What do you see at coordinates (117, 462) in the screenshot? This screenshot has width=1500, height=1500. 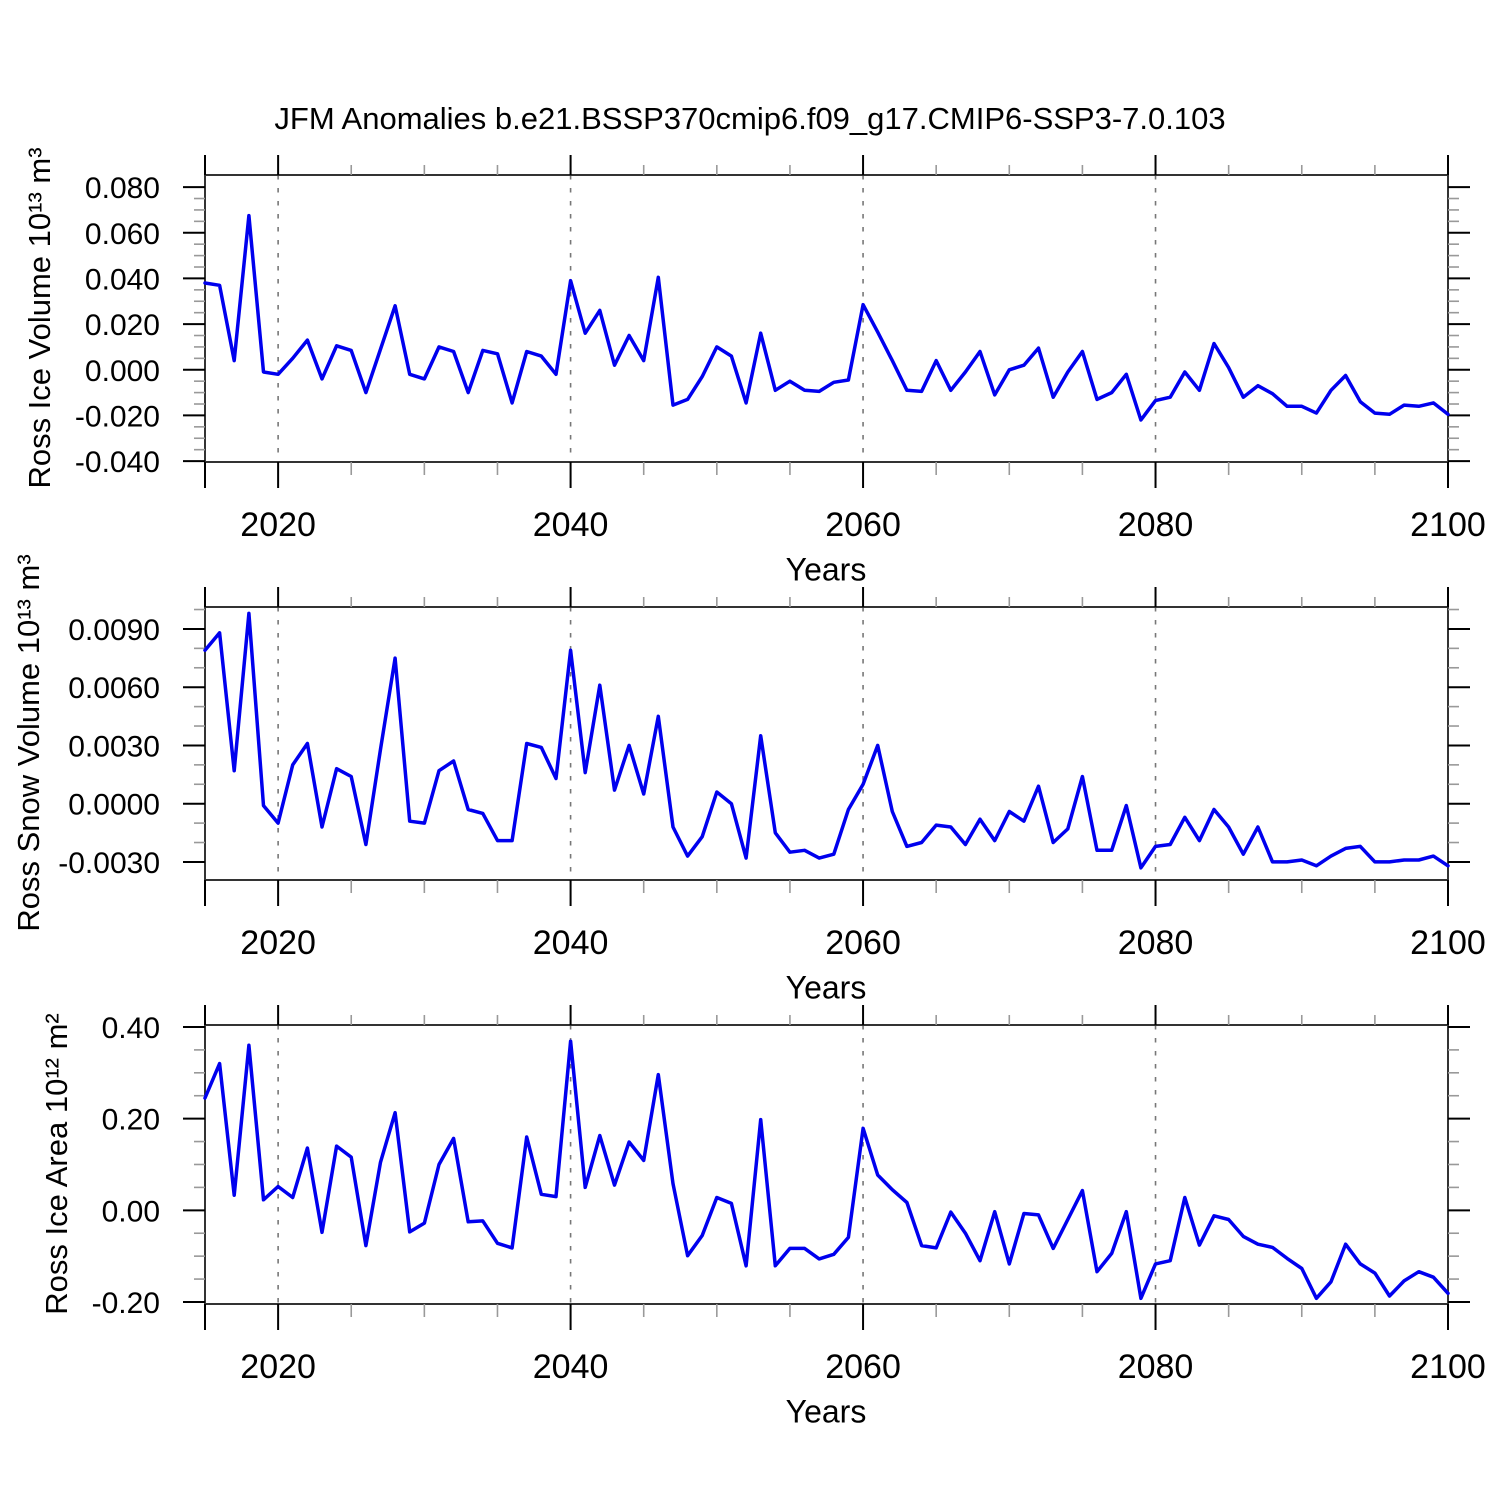 I see `y-tick-label: -0.040` at bounding box center [117, 462].